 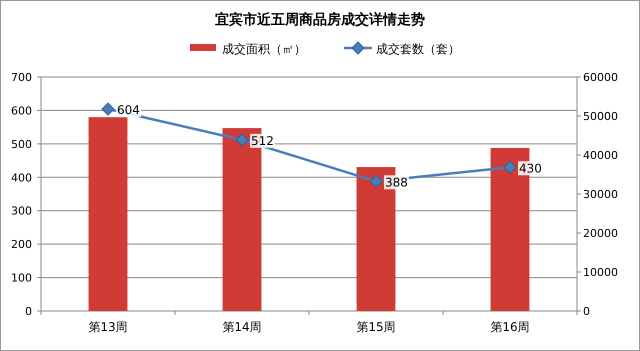 I want to click on y-tick-label: 0, so click(x=28, y=311).